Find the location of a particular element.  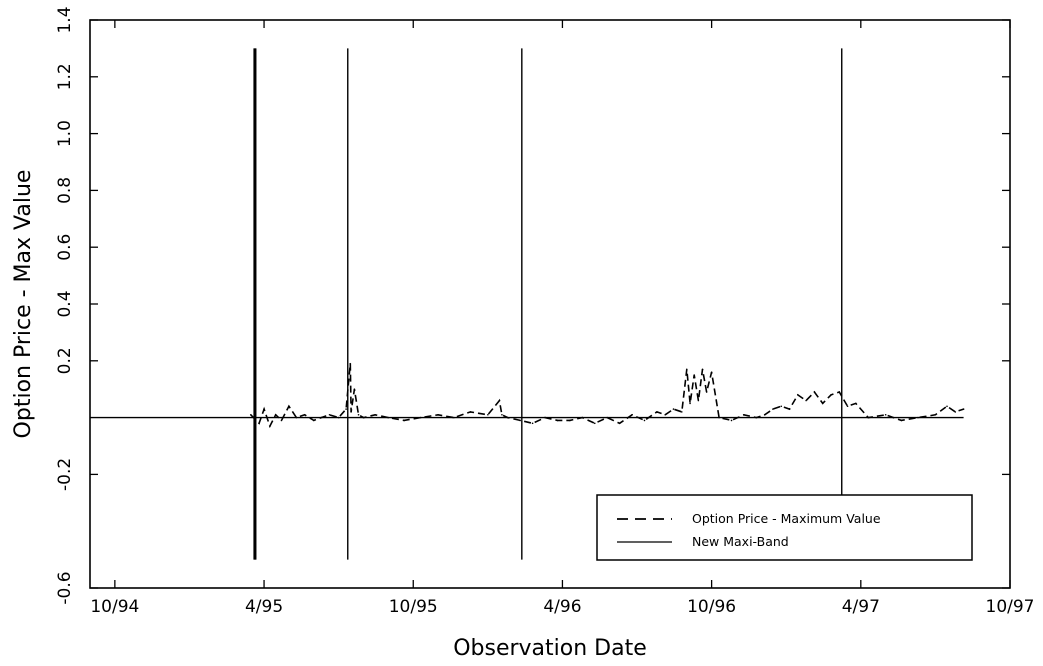

y-axis-label: Option Price - Max Value is located at coordinates (23, 304).